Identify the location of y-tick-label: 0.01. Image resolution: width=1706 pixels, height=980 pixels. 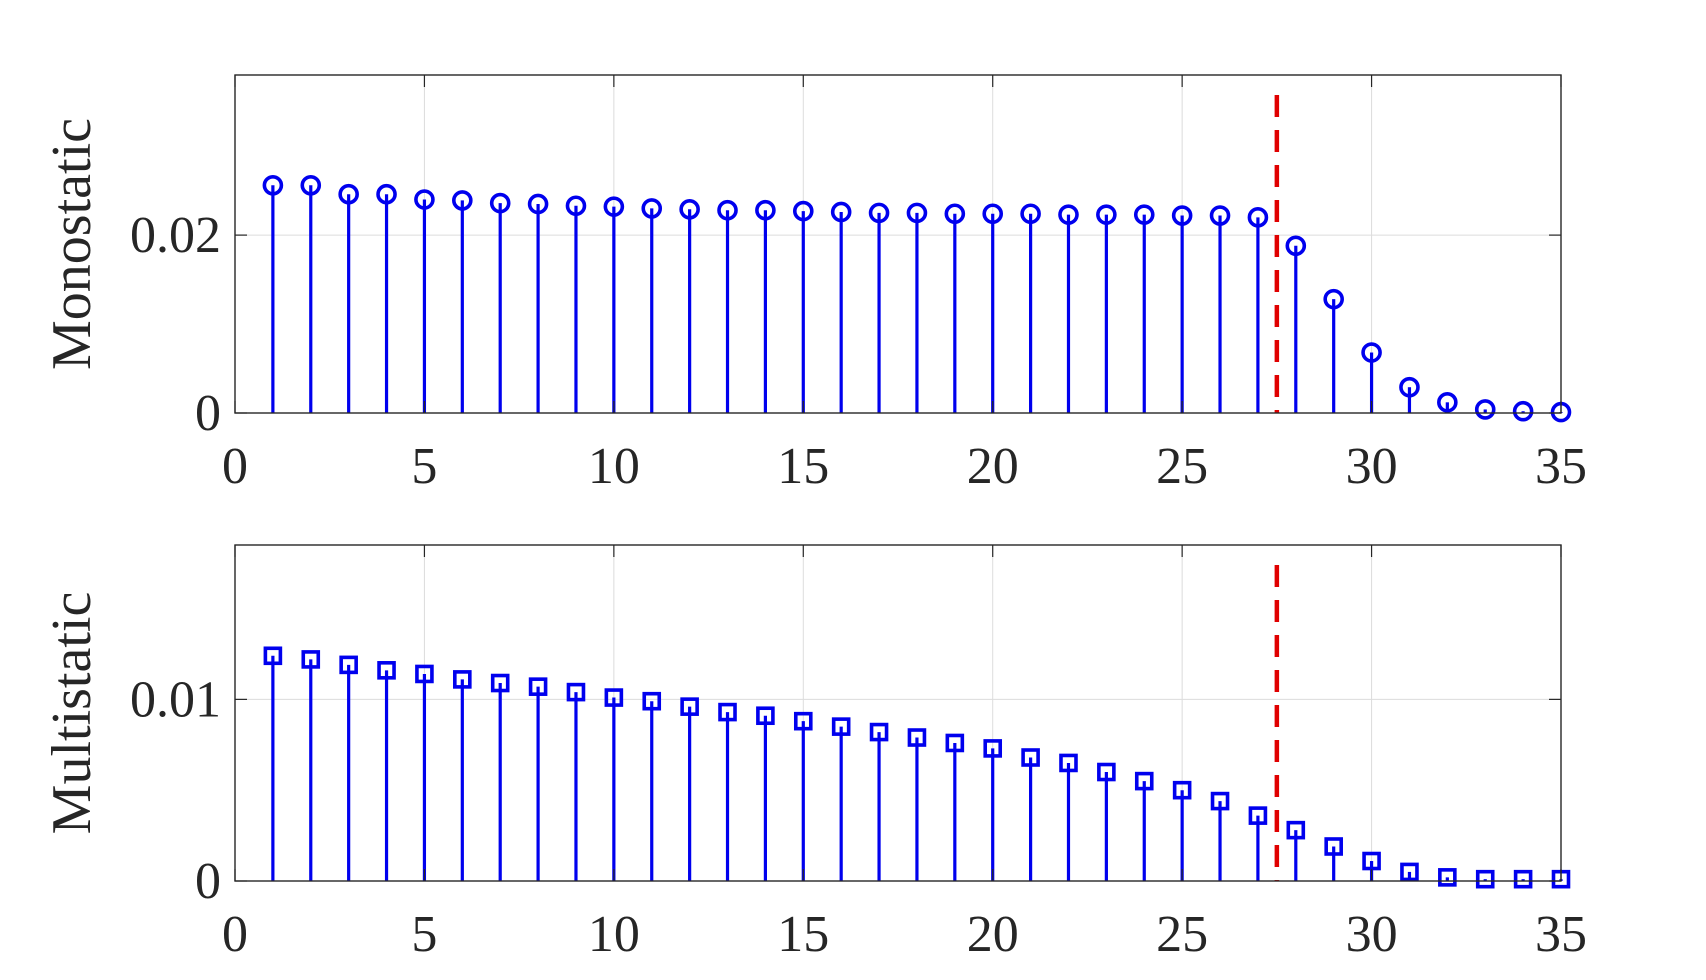
(175, 699).